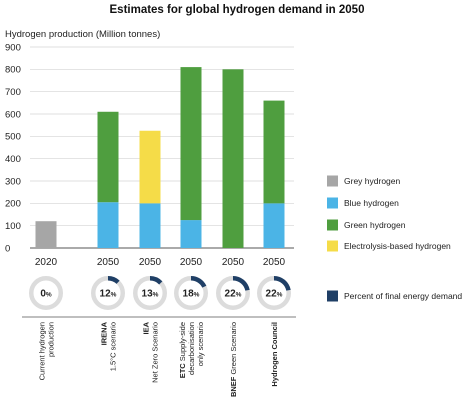 This screenshot has width=474, height=418. I want to click on y-tick-label: 400, so click(13, 159).